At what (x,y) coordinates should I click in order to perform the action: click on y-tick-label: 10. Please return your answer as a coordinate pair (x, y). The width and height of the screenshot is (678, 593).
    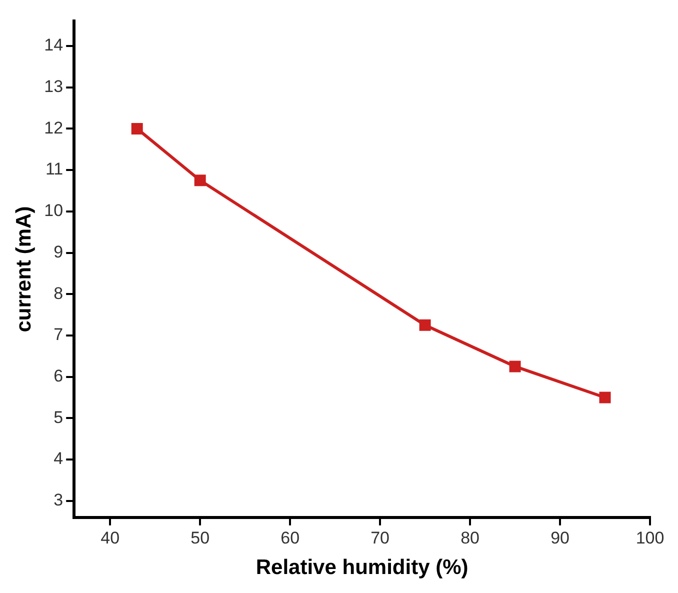
    Looking at the image, I should click on (54, 210).